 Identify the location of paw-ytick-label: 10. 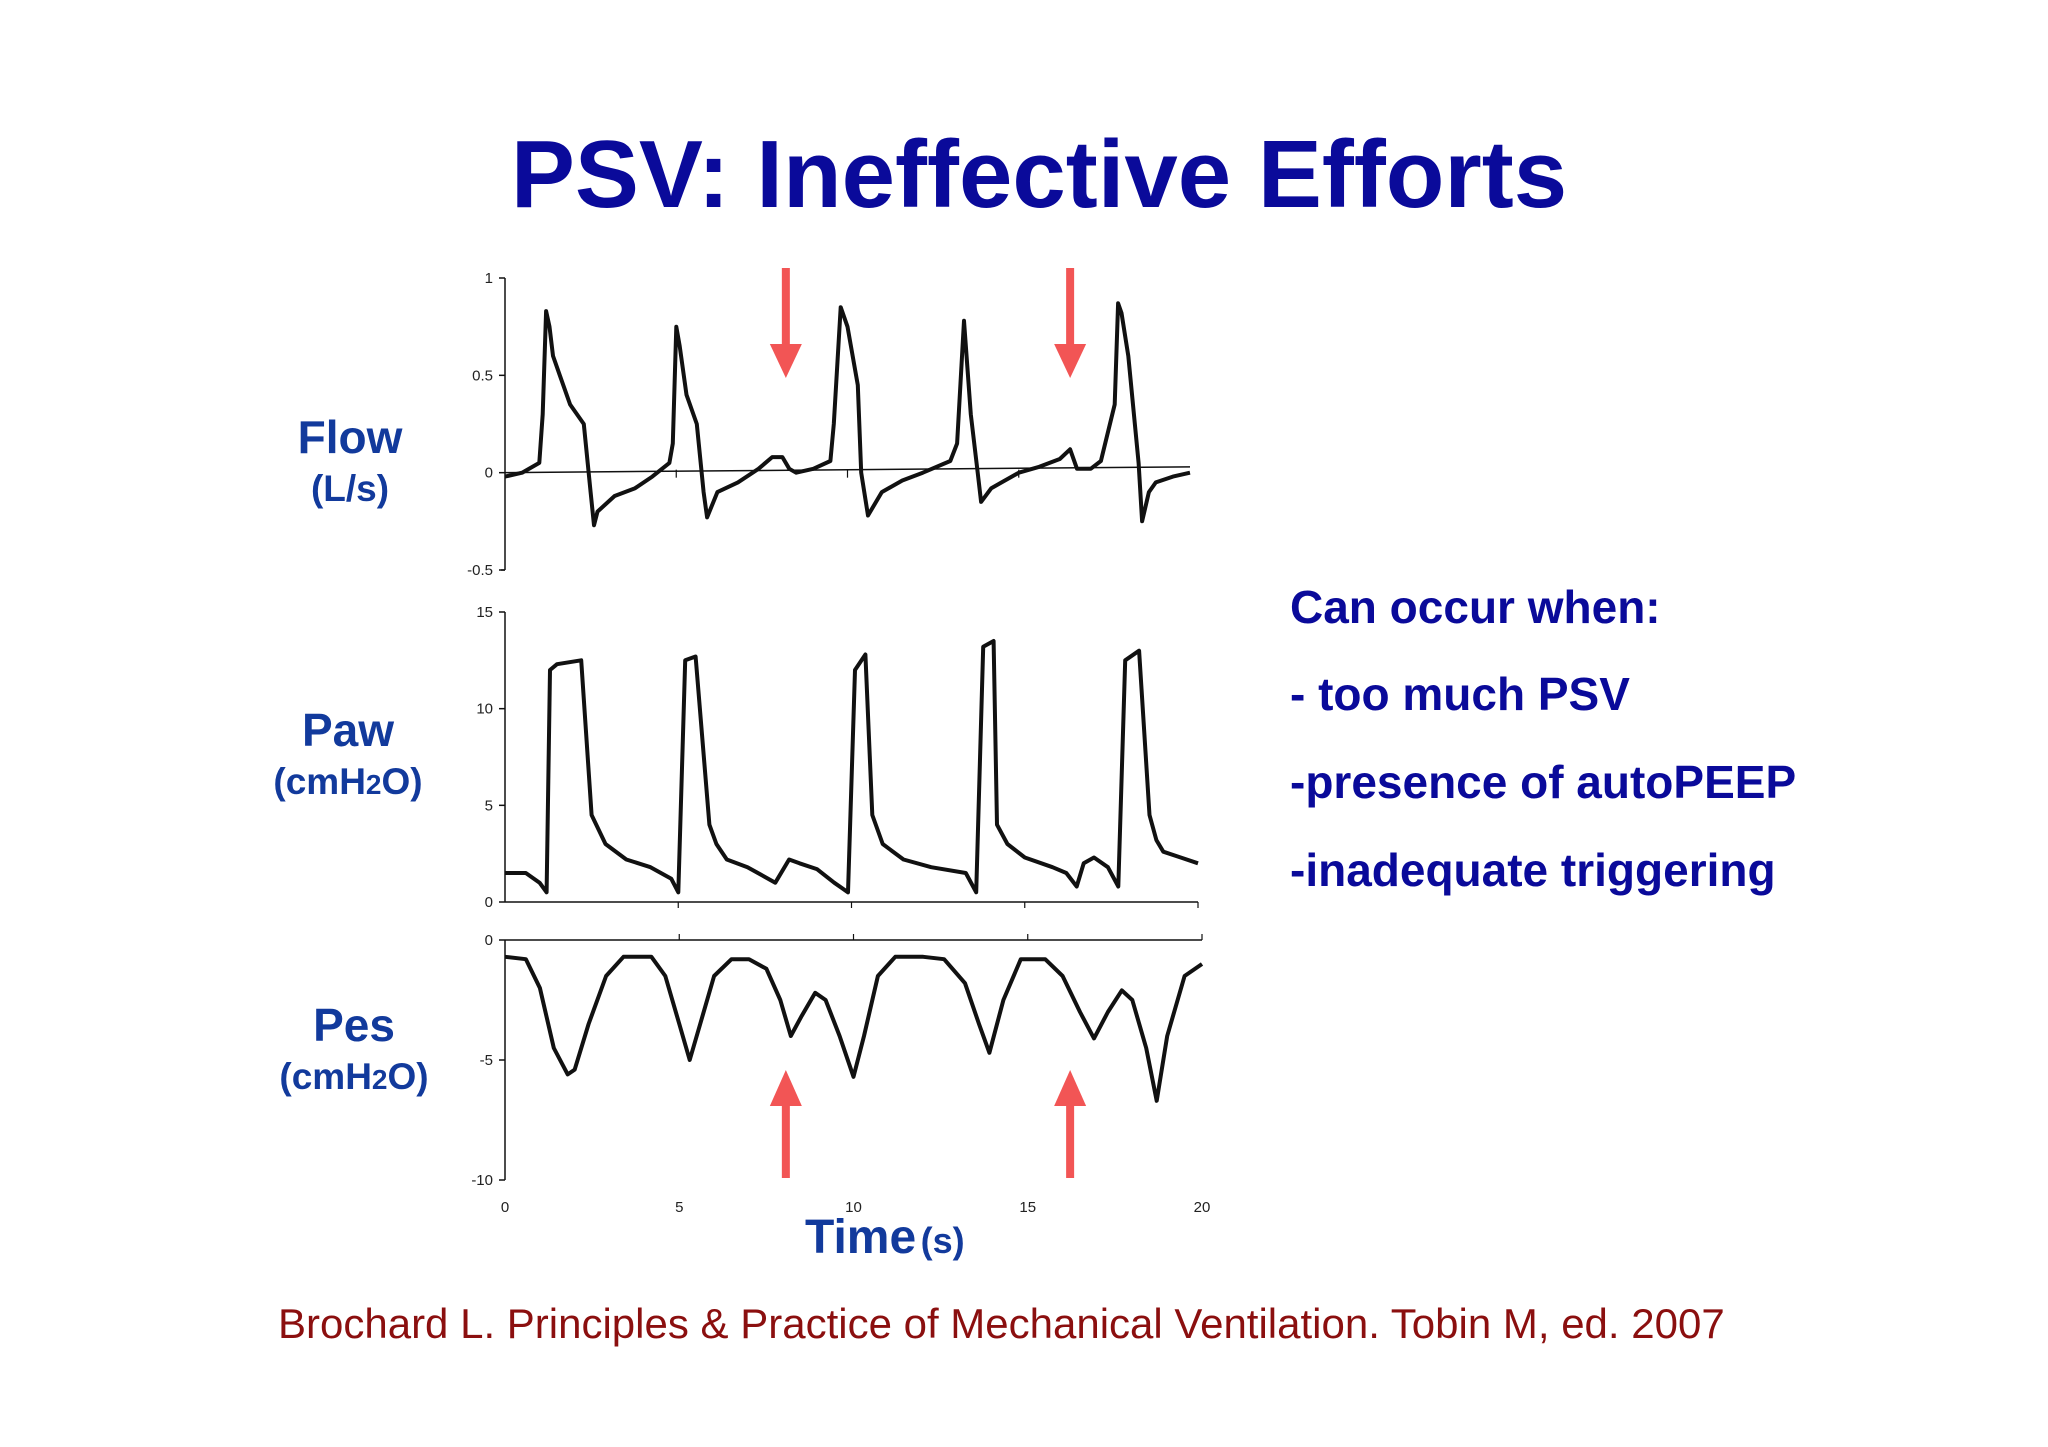
(484, 709).